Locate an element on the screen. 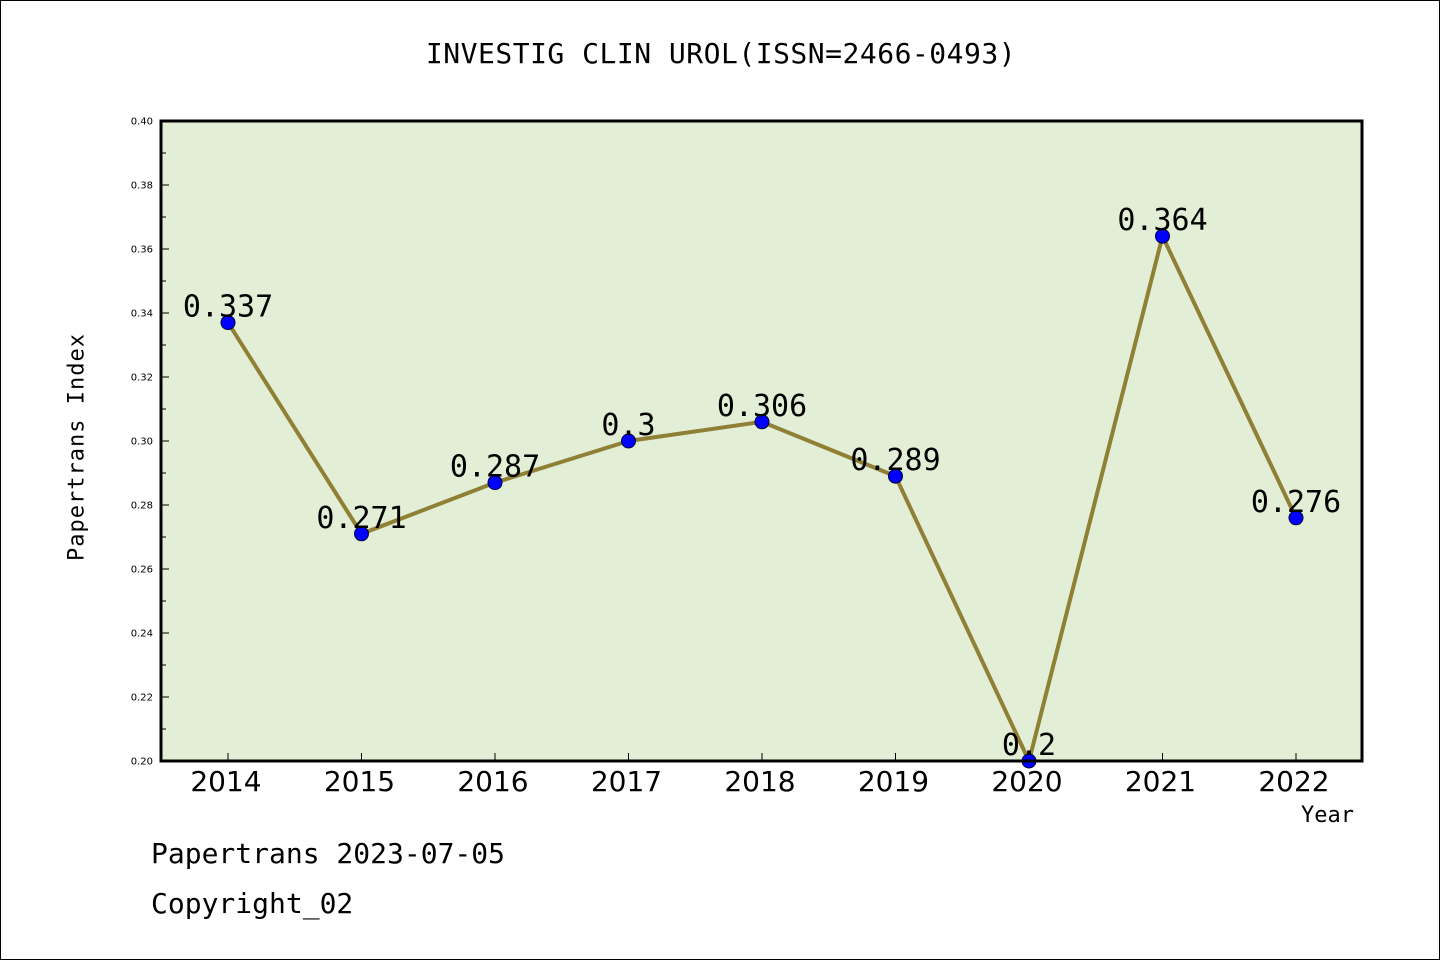 This screenshot has height=961, width=1440. footer-copyright: Copyright_02 is located at coordinates (252, 903).